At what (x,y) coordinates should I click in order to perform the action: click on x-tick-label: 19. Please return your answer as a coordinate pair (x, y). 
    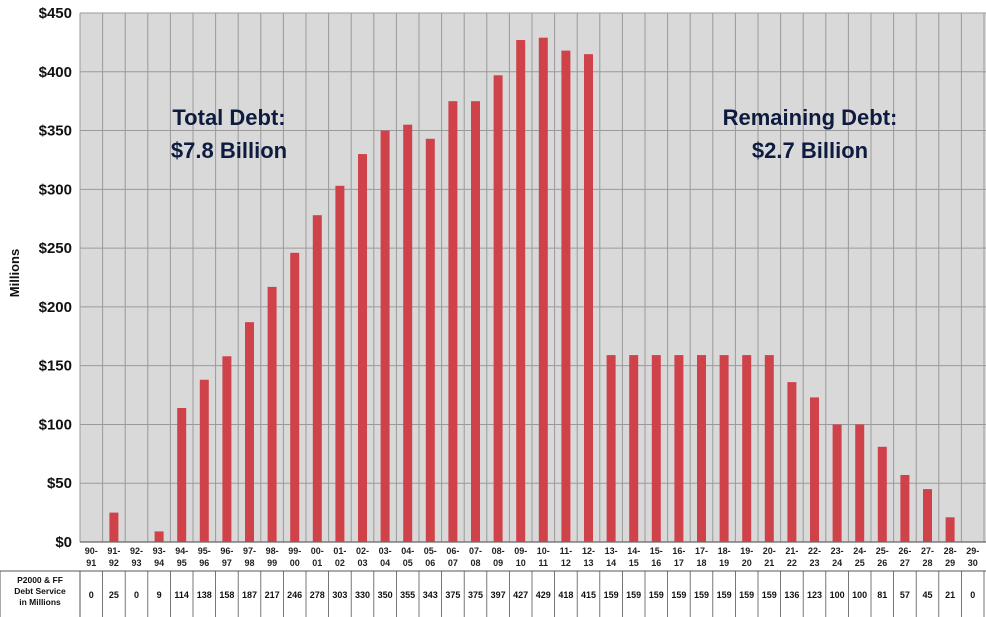
    Looking at the image, I should click on (724, 563).